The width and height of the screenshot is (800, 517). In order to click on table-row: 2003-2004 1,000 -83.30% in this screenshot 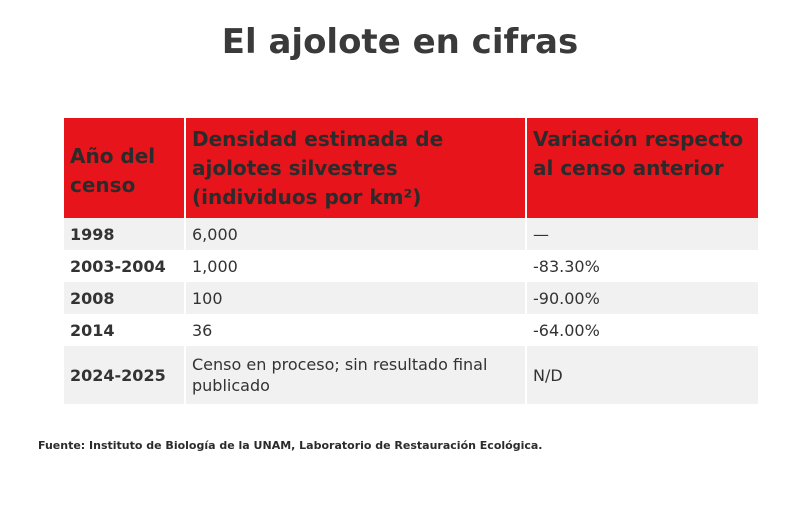, I will do `click(411, 266)`.